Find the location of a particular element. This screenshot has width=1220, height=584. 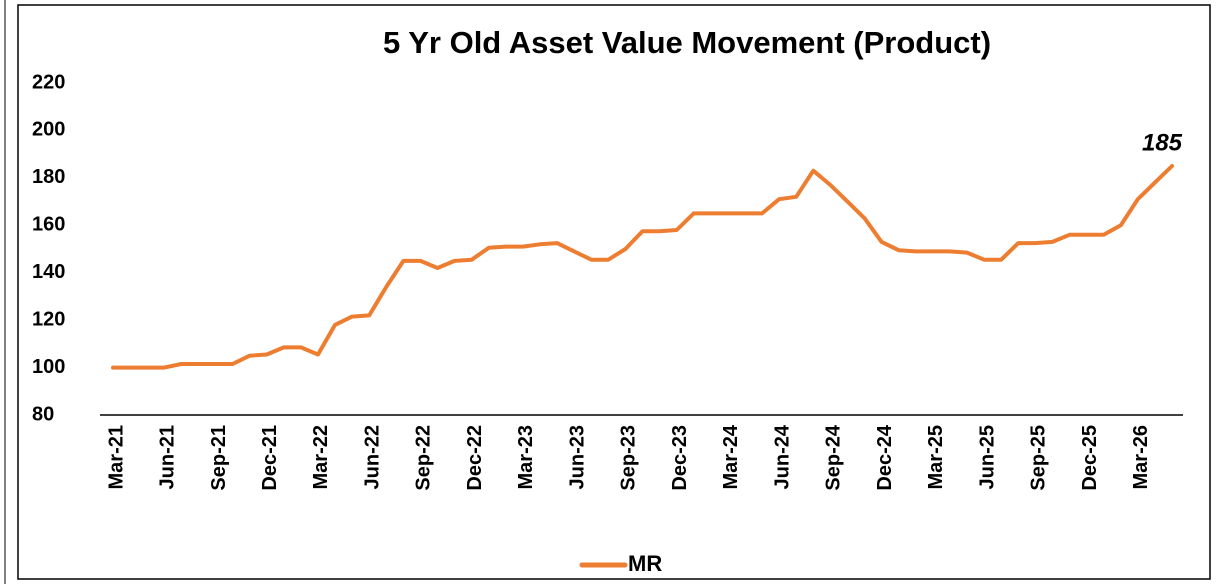

x-tick-label: Dec-22 is located at coordinates (475, 458).